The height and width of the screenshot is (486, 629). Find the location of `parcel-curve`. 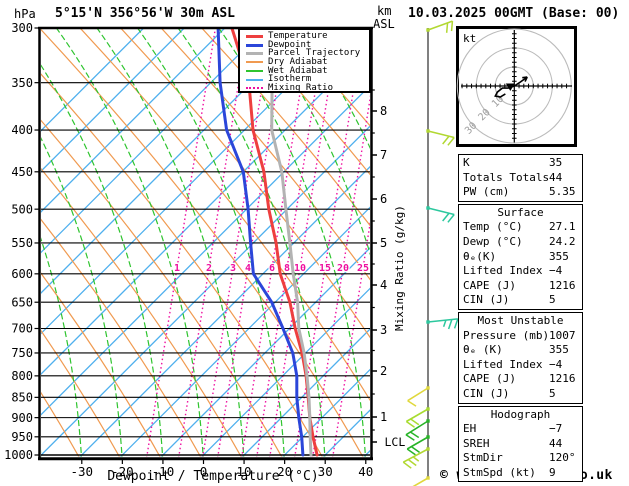

parcel-curve is located at coordinates (291, 269).